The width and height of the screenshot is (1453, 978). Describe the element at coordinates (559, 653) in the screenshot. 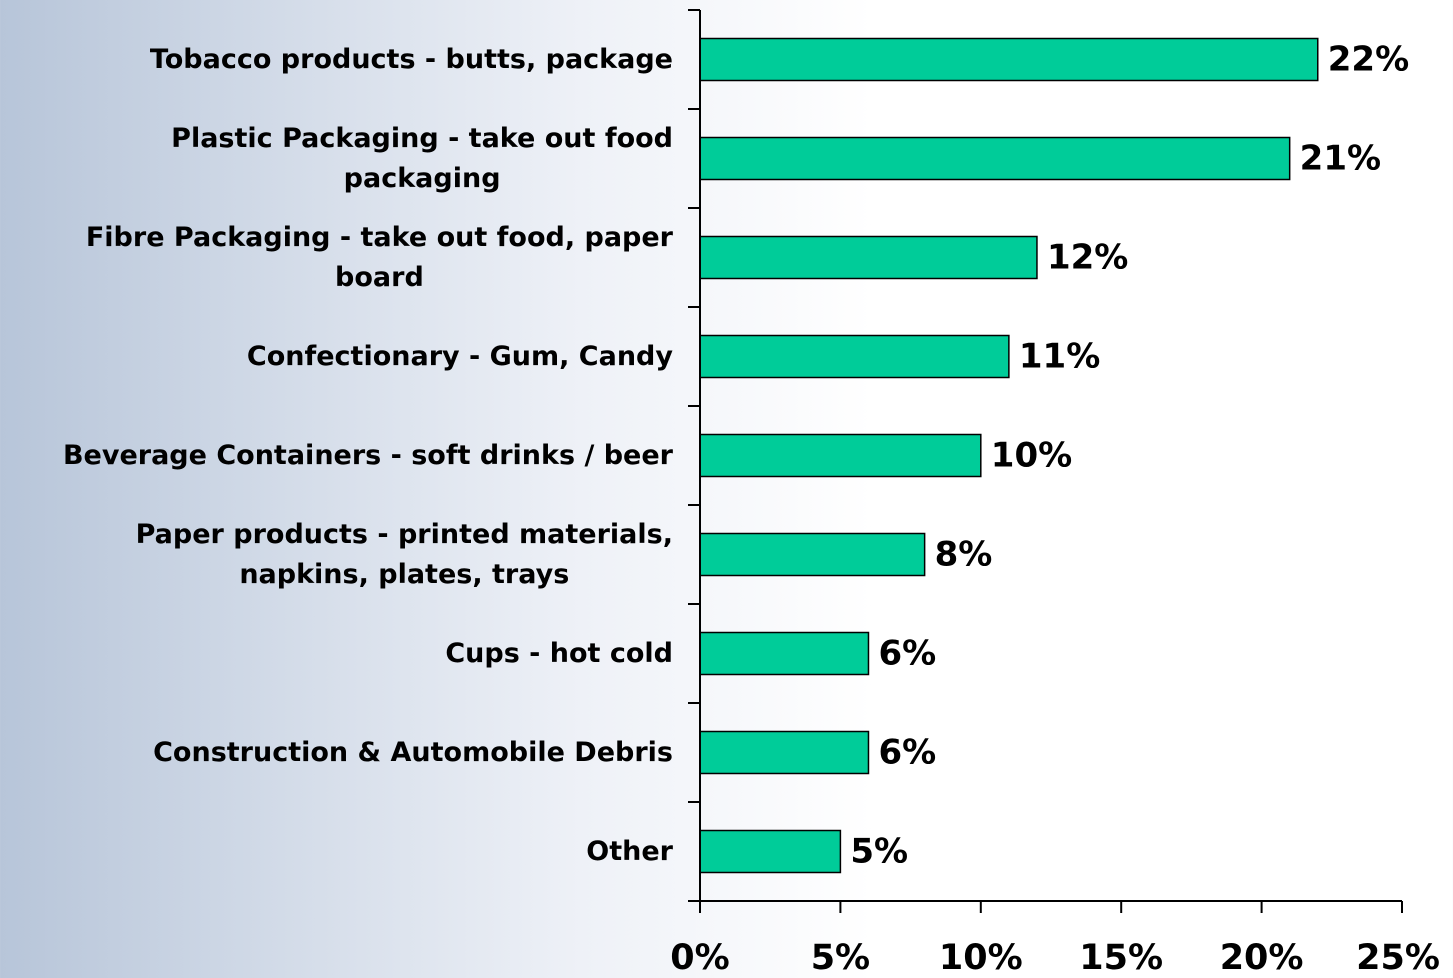

I see `category-label: Cups - hot cold` at that location.